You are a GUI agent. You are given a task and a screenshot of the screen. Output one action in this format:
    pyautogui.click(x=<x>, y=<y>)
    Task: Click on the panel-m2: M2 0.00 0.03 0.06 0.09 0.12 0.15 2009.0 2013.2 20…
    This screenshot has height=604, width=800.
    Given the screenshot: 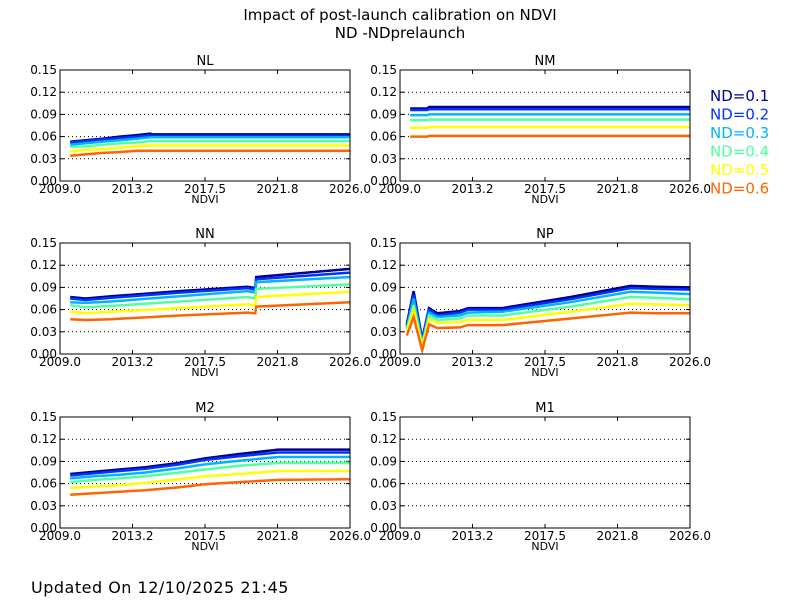 What is the action you would take?
    pyautogui.click(x=200, y=477)
    